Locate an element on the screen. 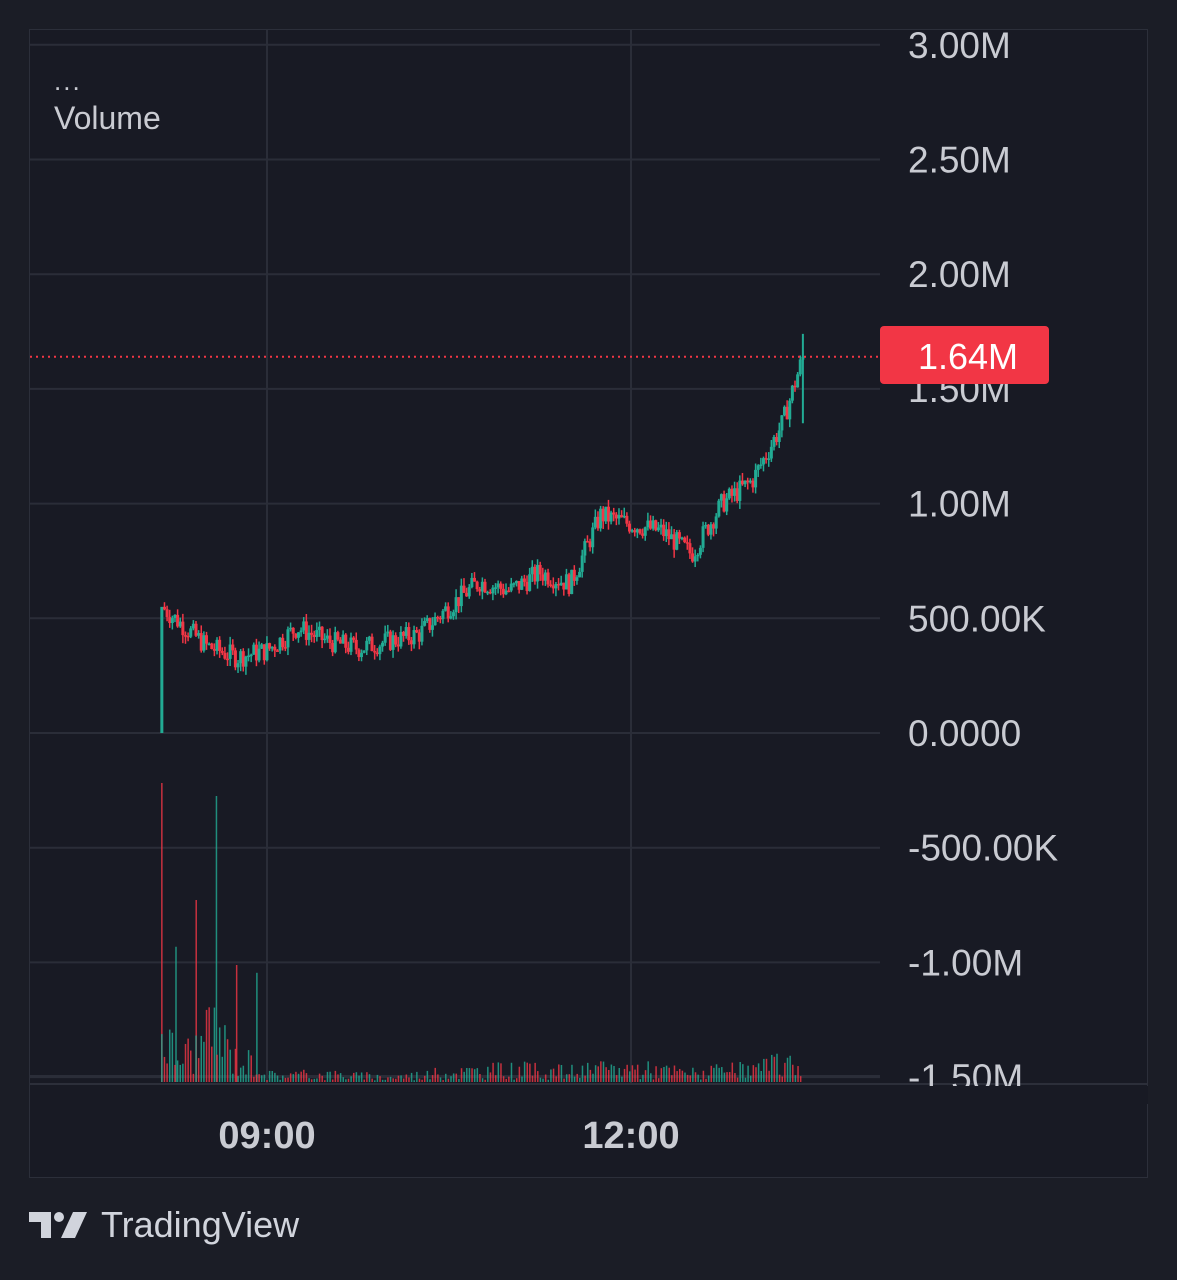  tradingview-branding: TradingView is located at coordinates (164, 1225).